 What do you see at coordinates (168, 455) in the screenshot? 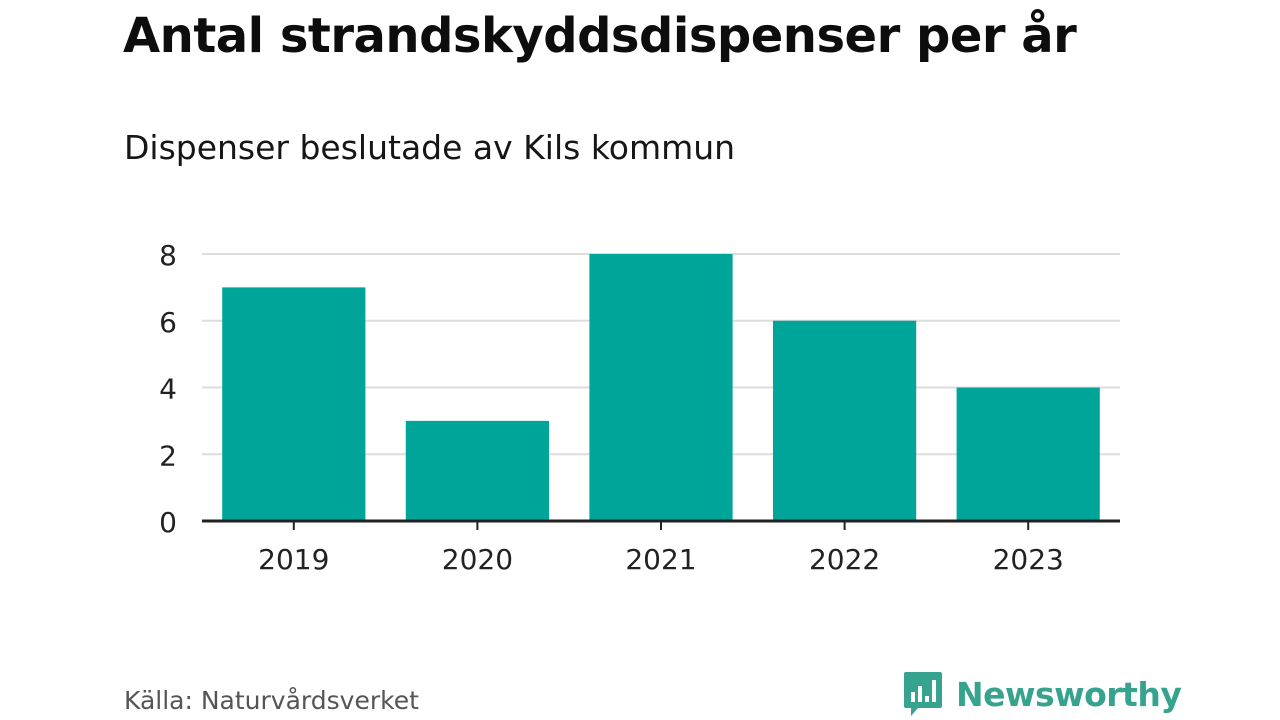
I see `y-tick-label-2: 2` at bounding box center [168, 455].